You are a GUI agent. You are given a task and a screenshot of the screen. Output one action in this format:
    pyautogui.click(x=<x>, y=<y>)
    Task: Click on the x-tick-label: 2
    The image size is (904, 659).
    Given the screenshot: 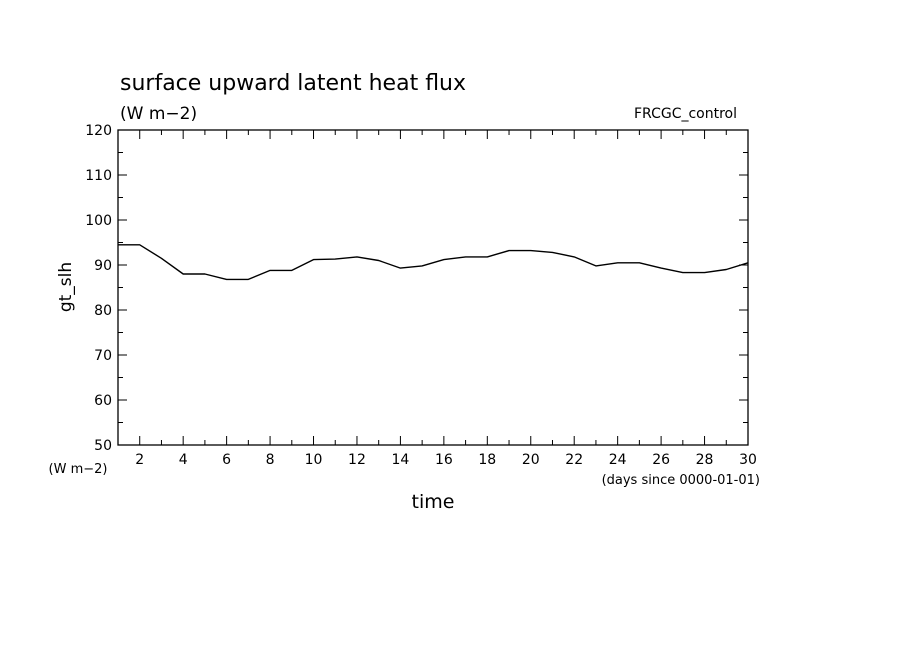 What is the action you would take?
    pyautogui.click(x=139, y=460)
    